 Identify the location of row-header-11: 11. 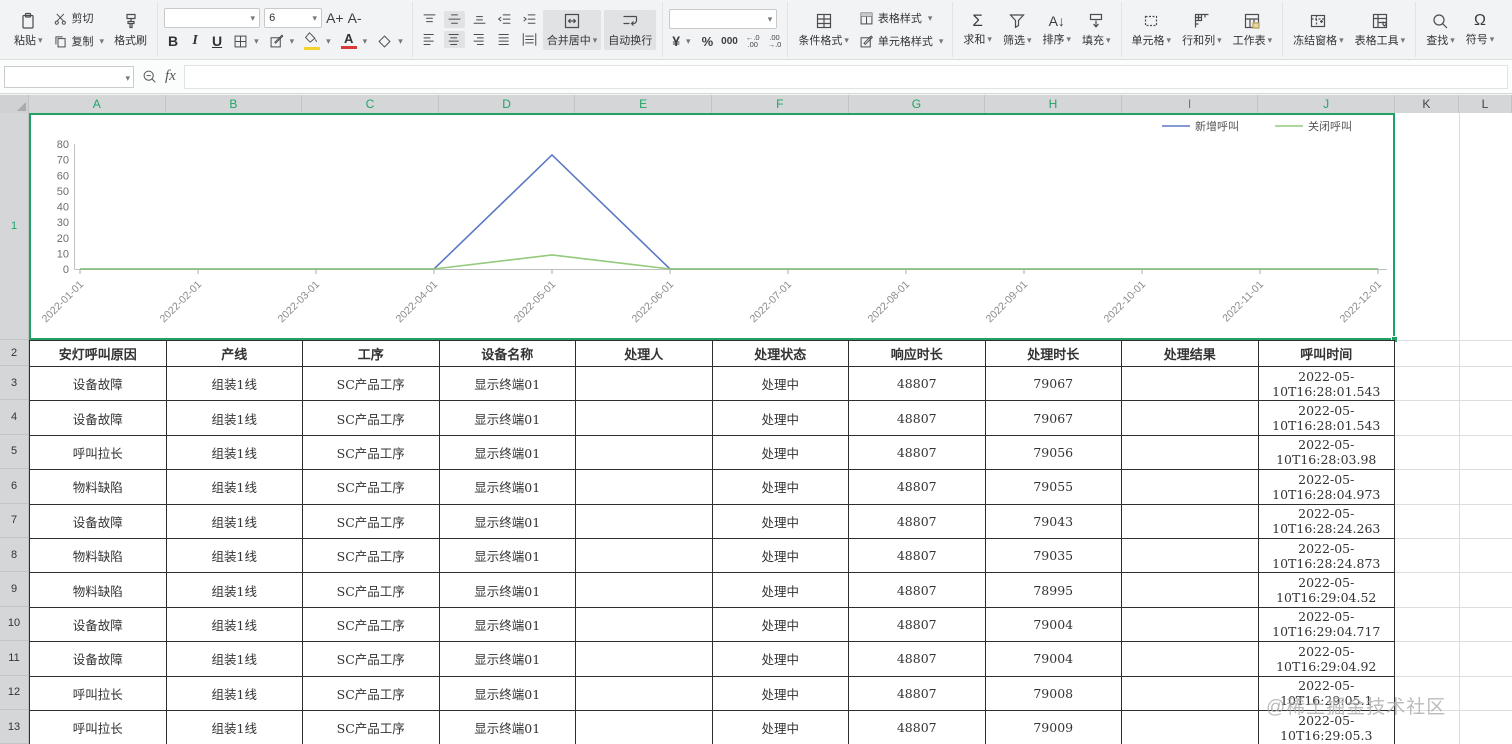
(14, 658).